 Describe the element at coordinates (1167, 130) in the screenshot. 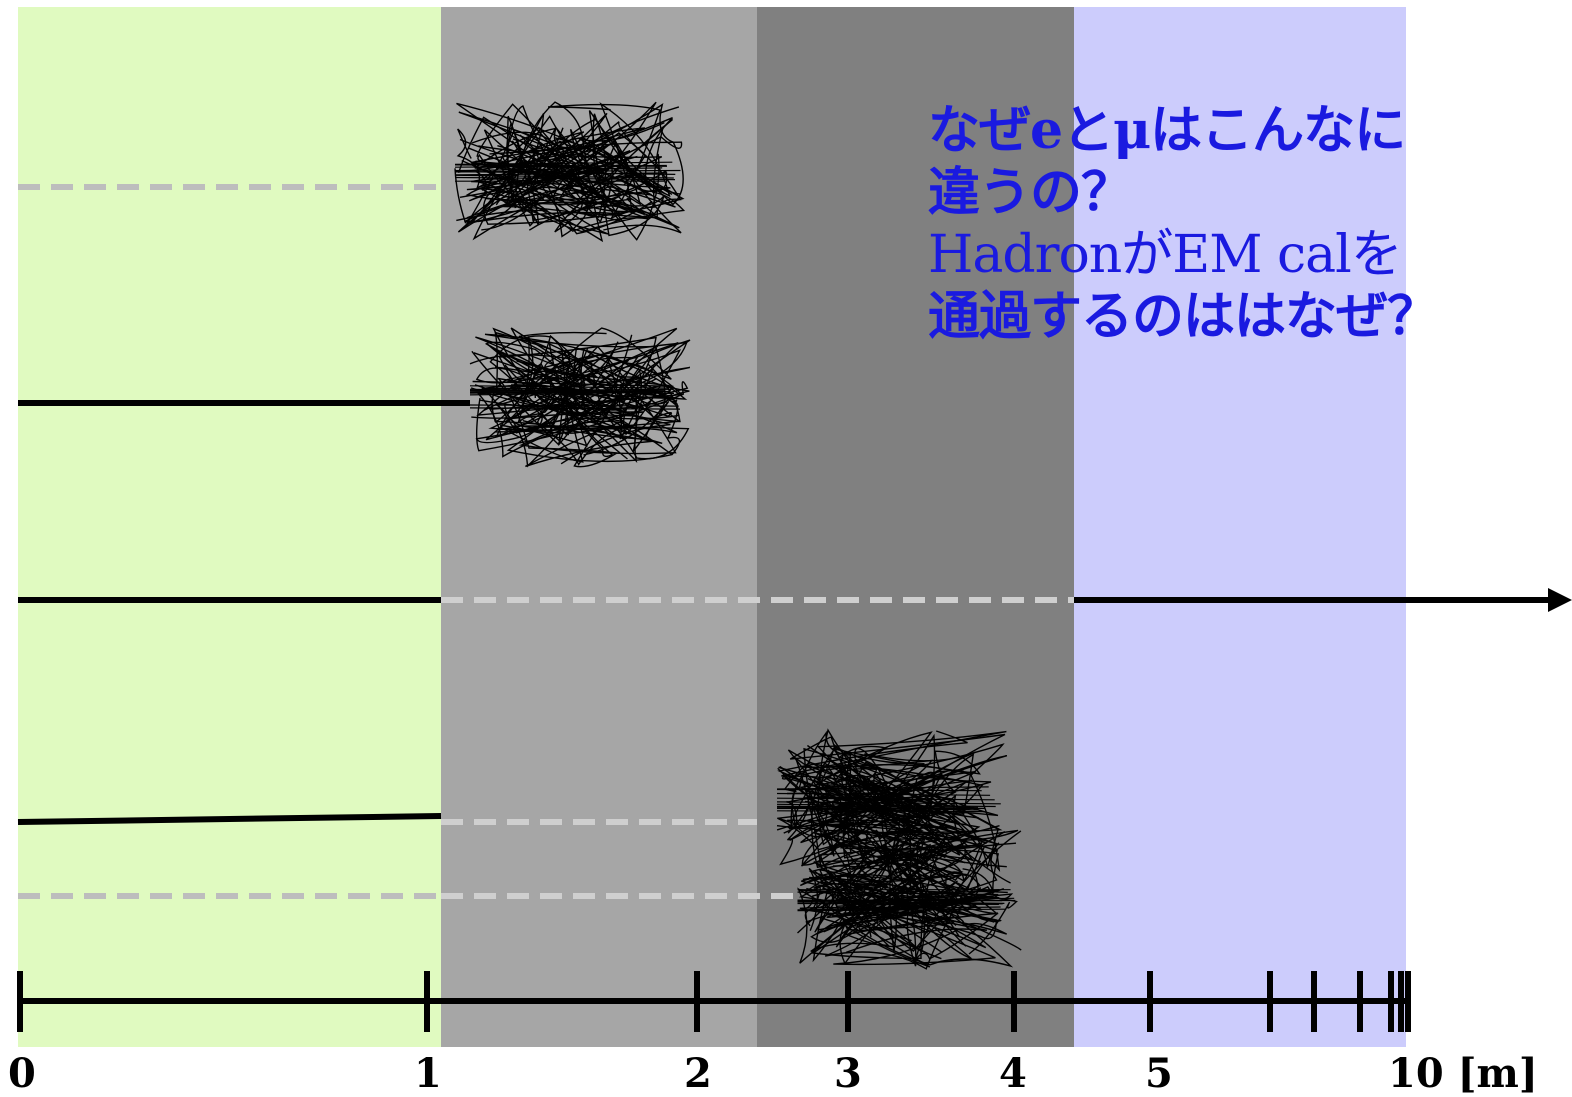

I see `question-line-1: なぜeとμはこんなに` at that location.